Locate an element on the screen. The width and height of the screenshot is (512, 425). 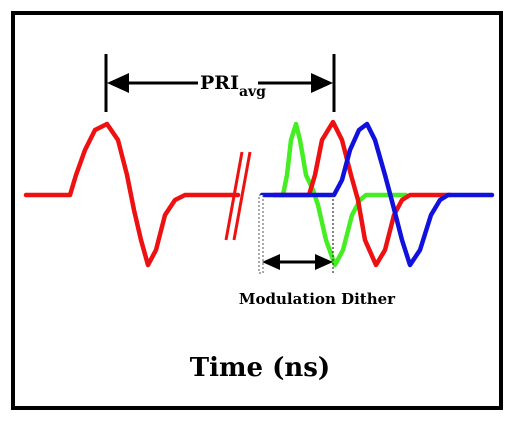
pri-label: PRIavg is located at coordinates (233, 86).